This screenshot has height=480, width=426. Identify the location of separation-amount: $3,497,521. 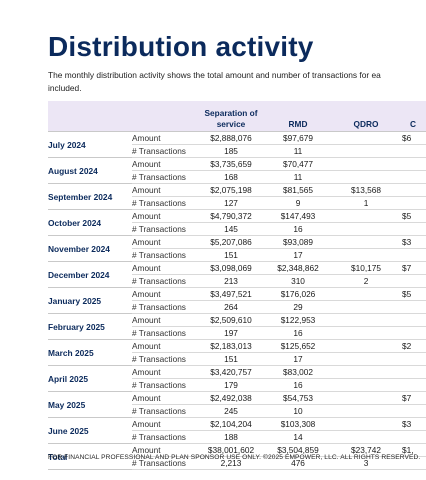
(231, 294).